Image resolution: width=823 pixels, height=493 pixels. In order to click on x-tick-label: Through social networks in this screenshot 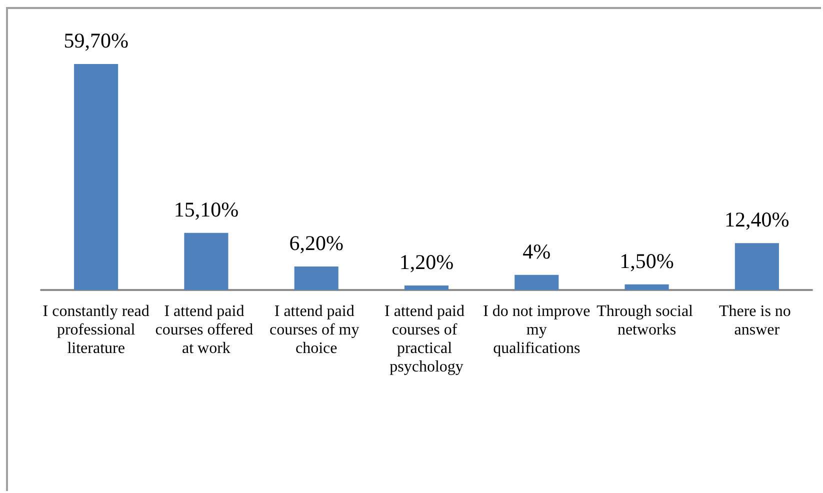, I will do `click(646, 320)`.